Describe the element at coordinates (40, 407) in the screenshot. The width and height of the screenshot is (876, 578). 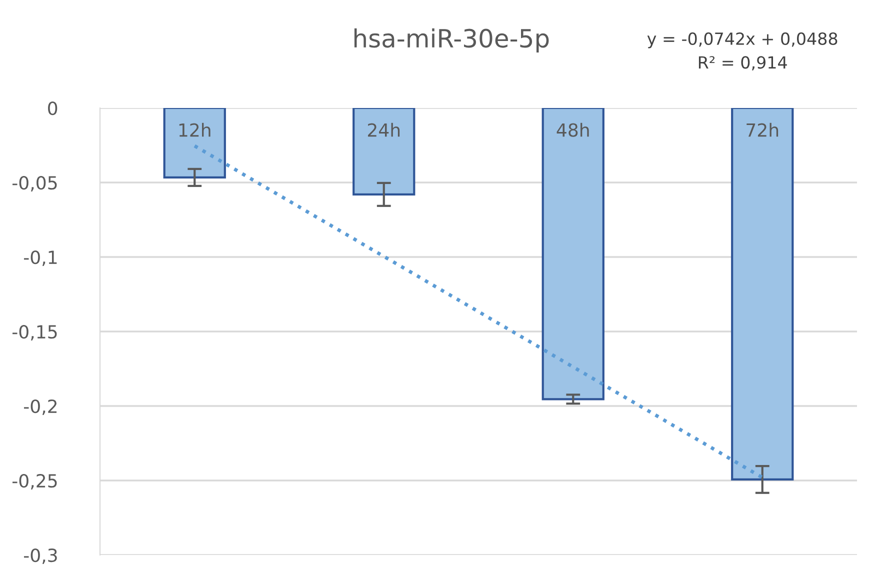
I see `y-tick-label: -0,2` at that location.